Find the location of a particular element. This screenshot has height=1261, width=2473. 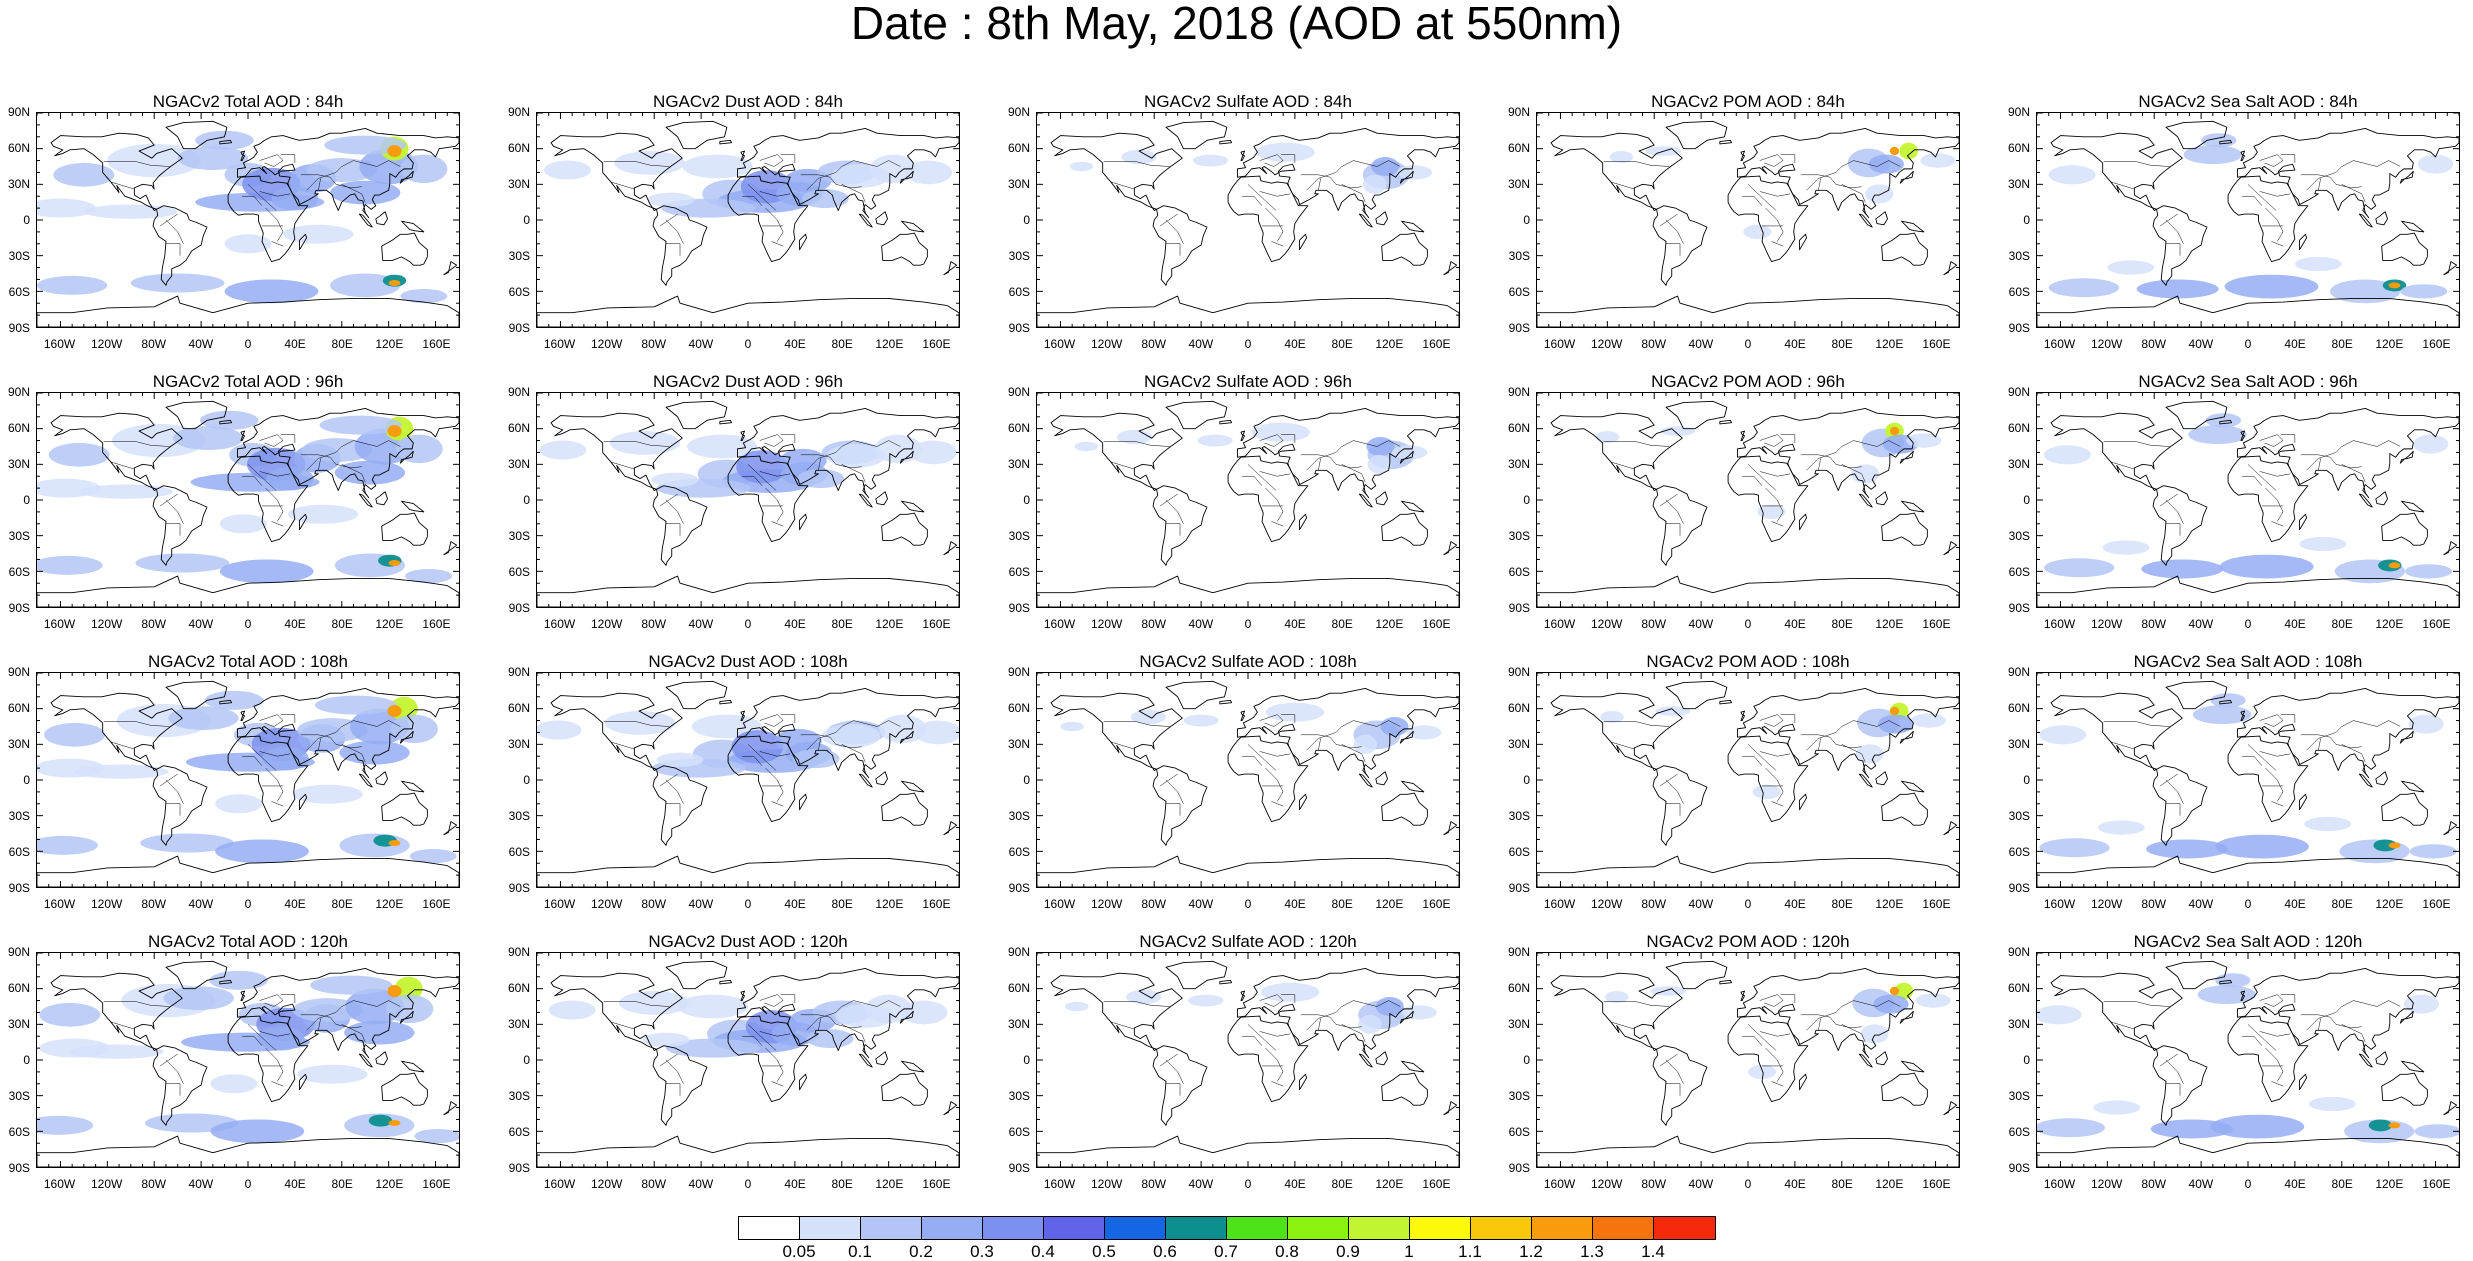

country-borders is located at coordinates (1752, 205).